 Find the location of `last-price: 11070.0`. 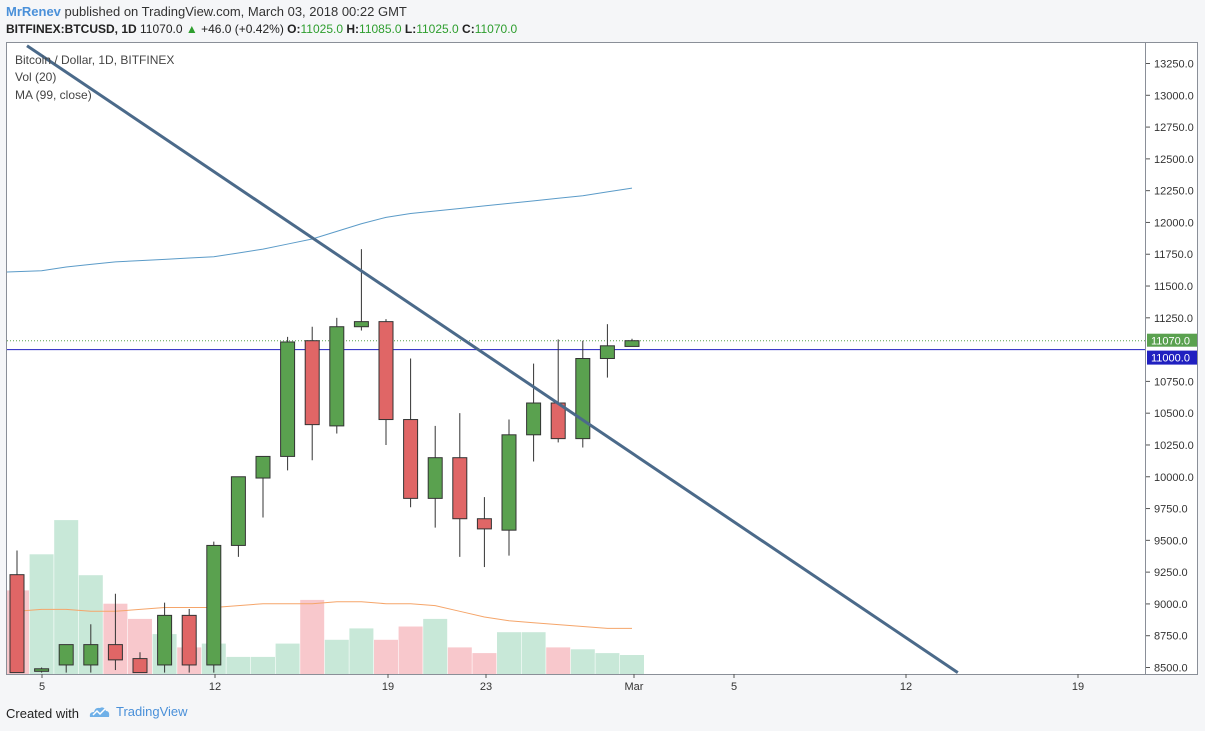

last-price: 11070.0 is located at coordinates (161, 29).